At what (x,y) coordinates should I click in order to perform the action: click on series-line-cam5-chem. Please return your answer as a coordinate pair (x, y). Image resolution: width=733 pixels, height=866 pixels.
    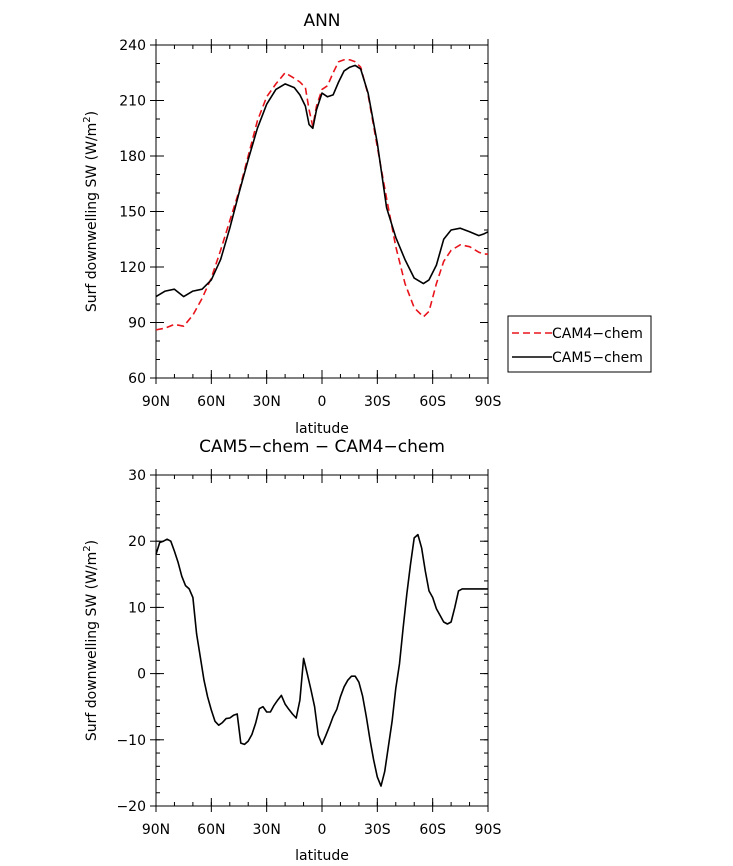
    Looking at the image, I should click on (322, 181).